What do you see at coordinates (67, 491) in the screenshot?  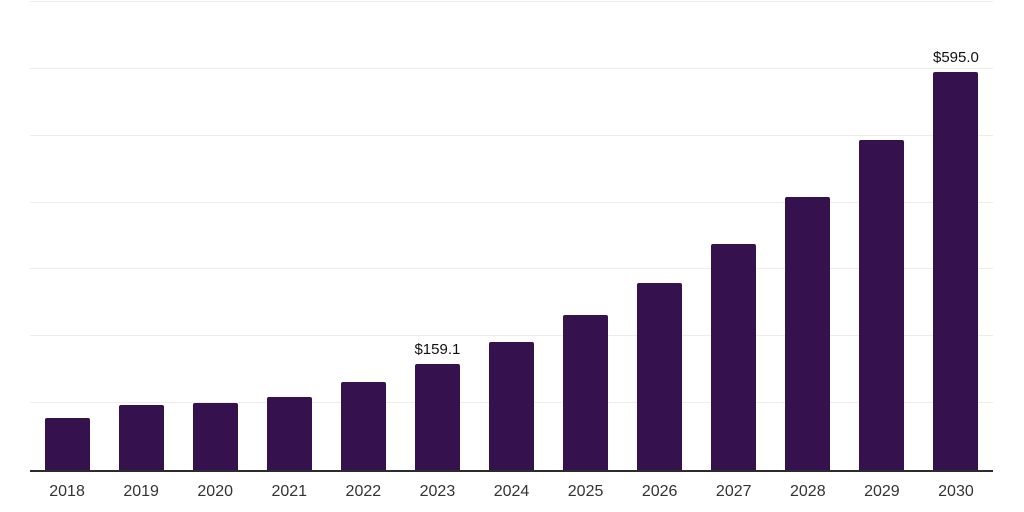 I see `x-tick-2018: 2018` at bounding box center [67, 491].